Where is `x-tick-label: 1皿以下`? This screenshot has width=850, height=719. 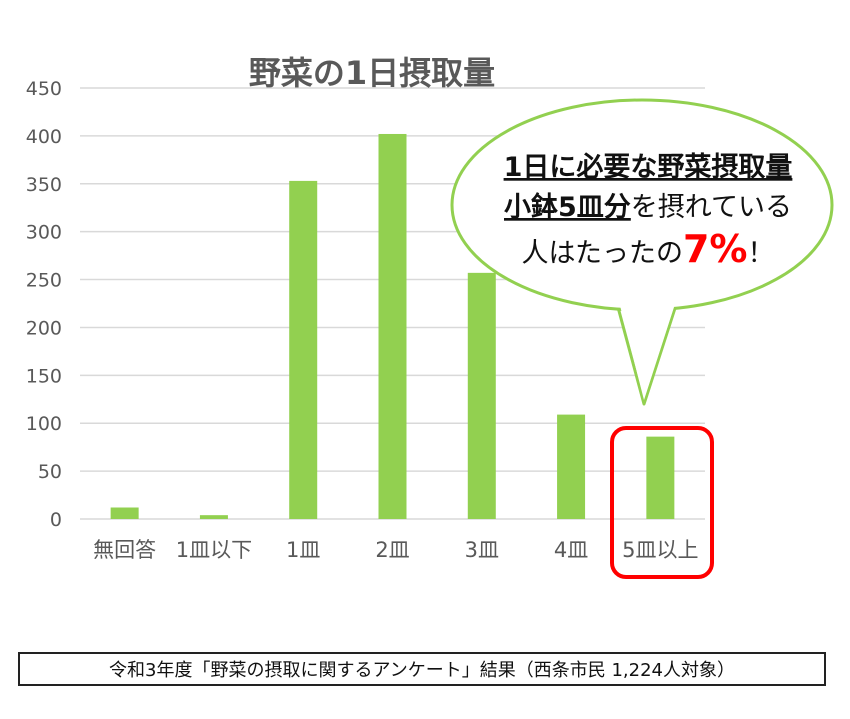
x-tick-label: 1皿以下 is located at coordinates (214, 550).